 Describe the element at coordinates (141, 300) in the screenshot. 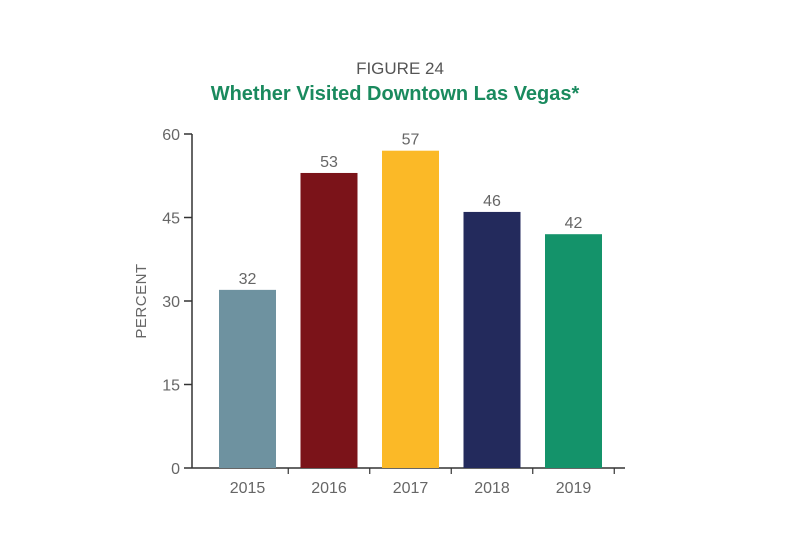

I see `y-axis-label: PERCENT` at that location.